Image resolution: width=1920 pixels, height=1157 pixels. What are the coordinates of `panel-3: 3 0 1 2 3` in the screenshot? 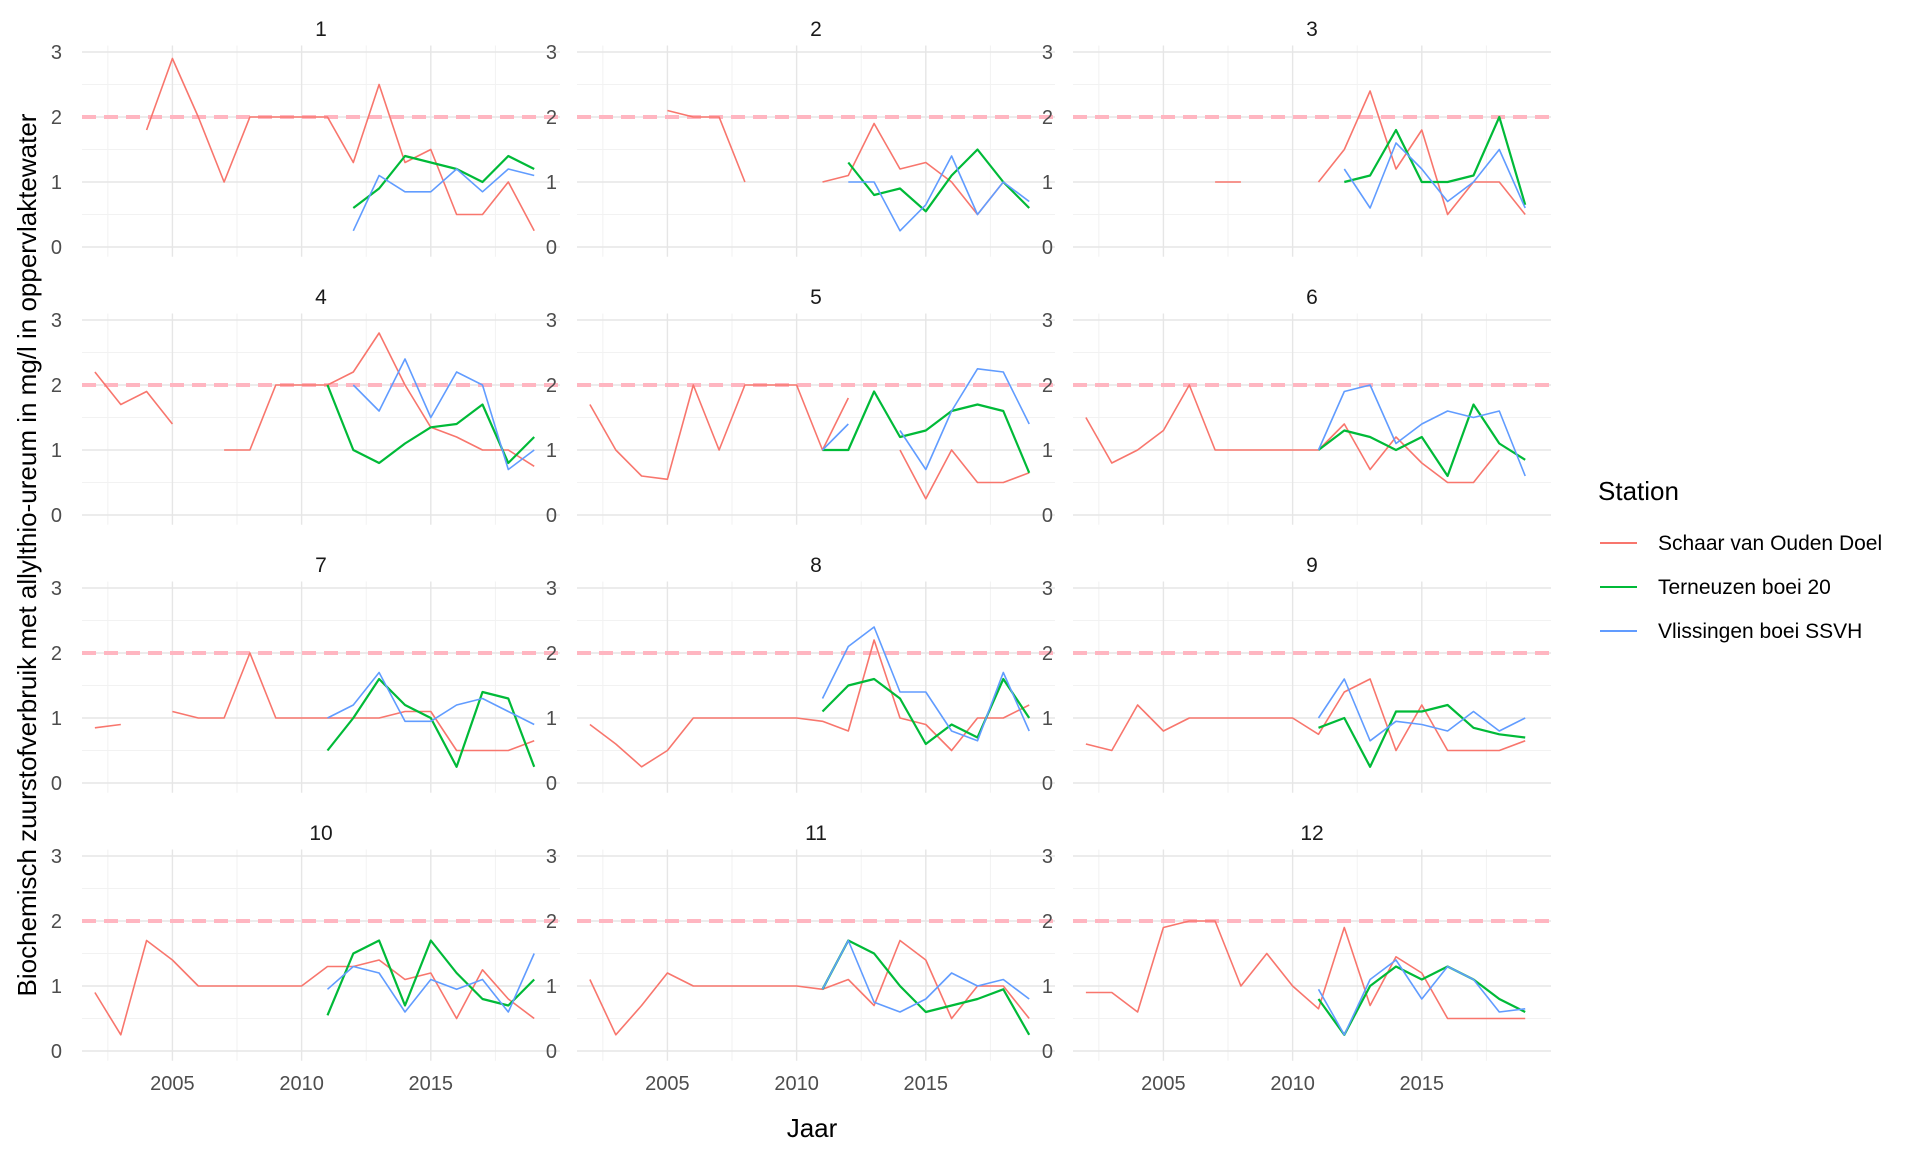 It's located at (1296, 138).